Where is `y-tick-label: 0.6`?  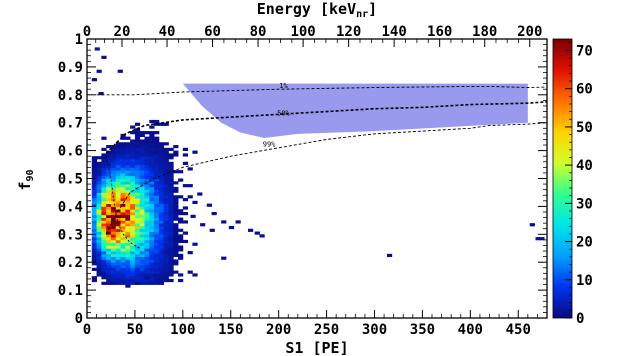 y-tick-label: 0.6 is located at coordinates (70, 152).